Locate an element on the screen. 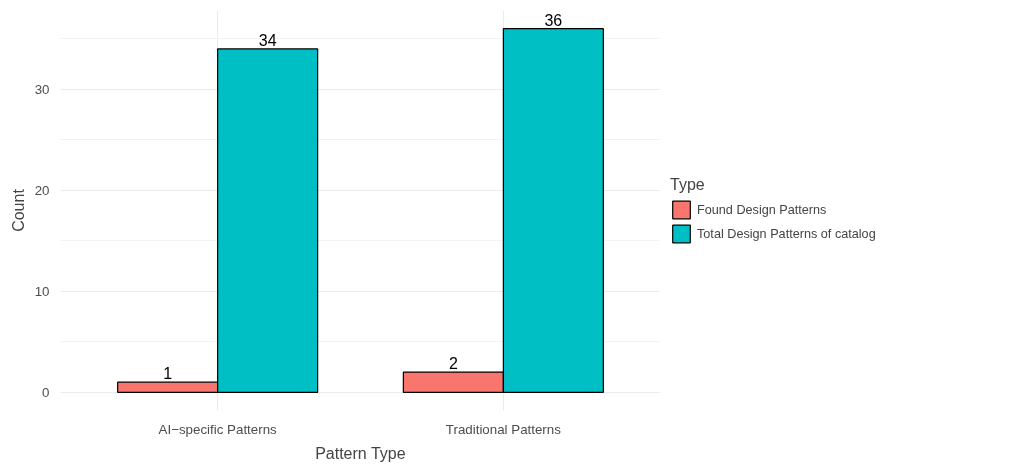 The width and height of the screenshot is (1013, 468). y-tick-label: 20 is located at coordinates (42, 190).